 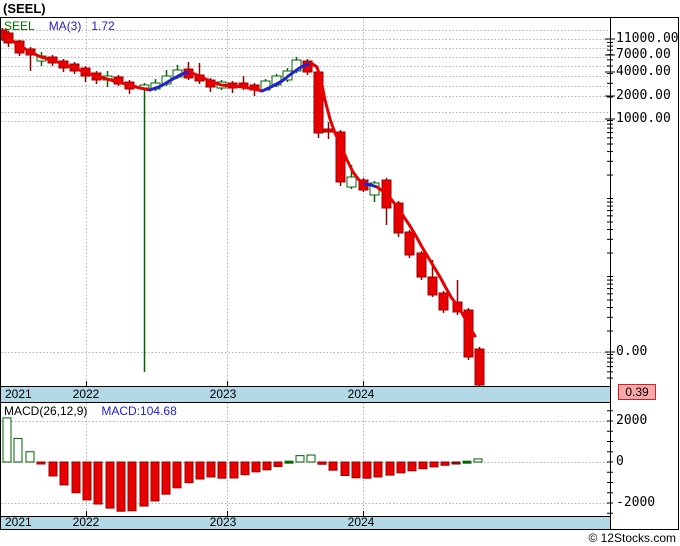 I want to click on ma-value: 1.72, so click(x=103, y=26).